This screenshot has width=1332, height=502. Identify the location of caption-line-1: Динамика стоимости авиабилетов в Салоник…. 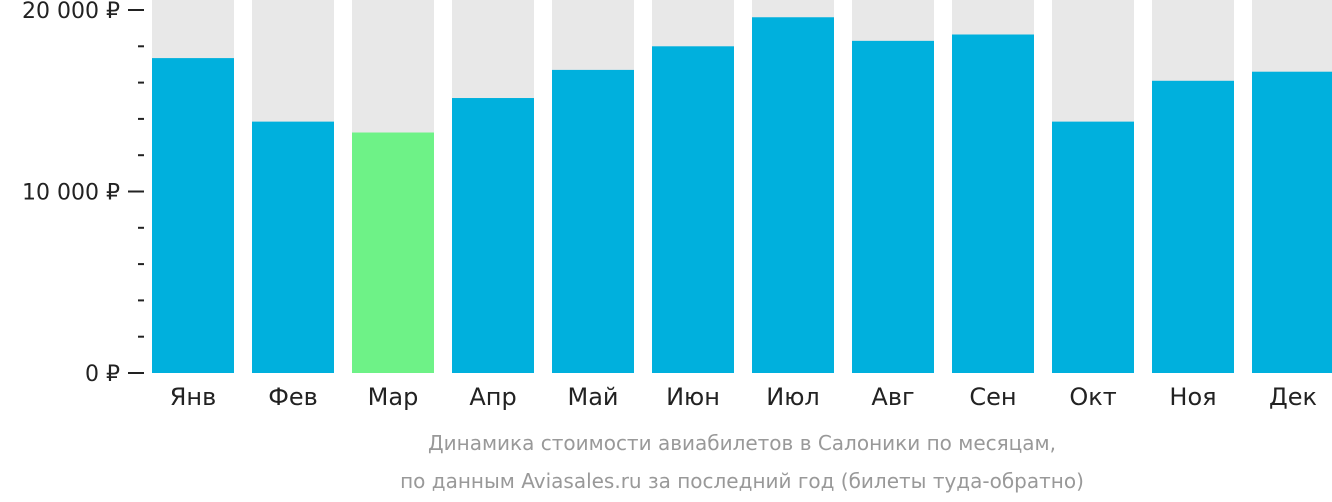
(742, 443).